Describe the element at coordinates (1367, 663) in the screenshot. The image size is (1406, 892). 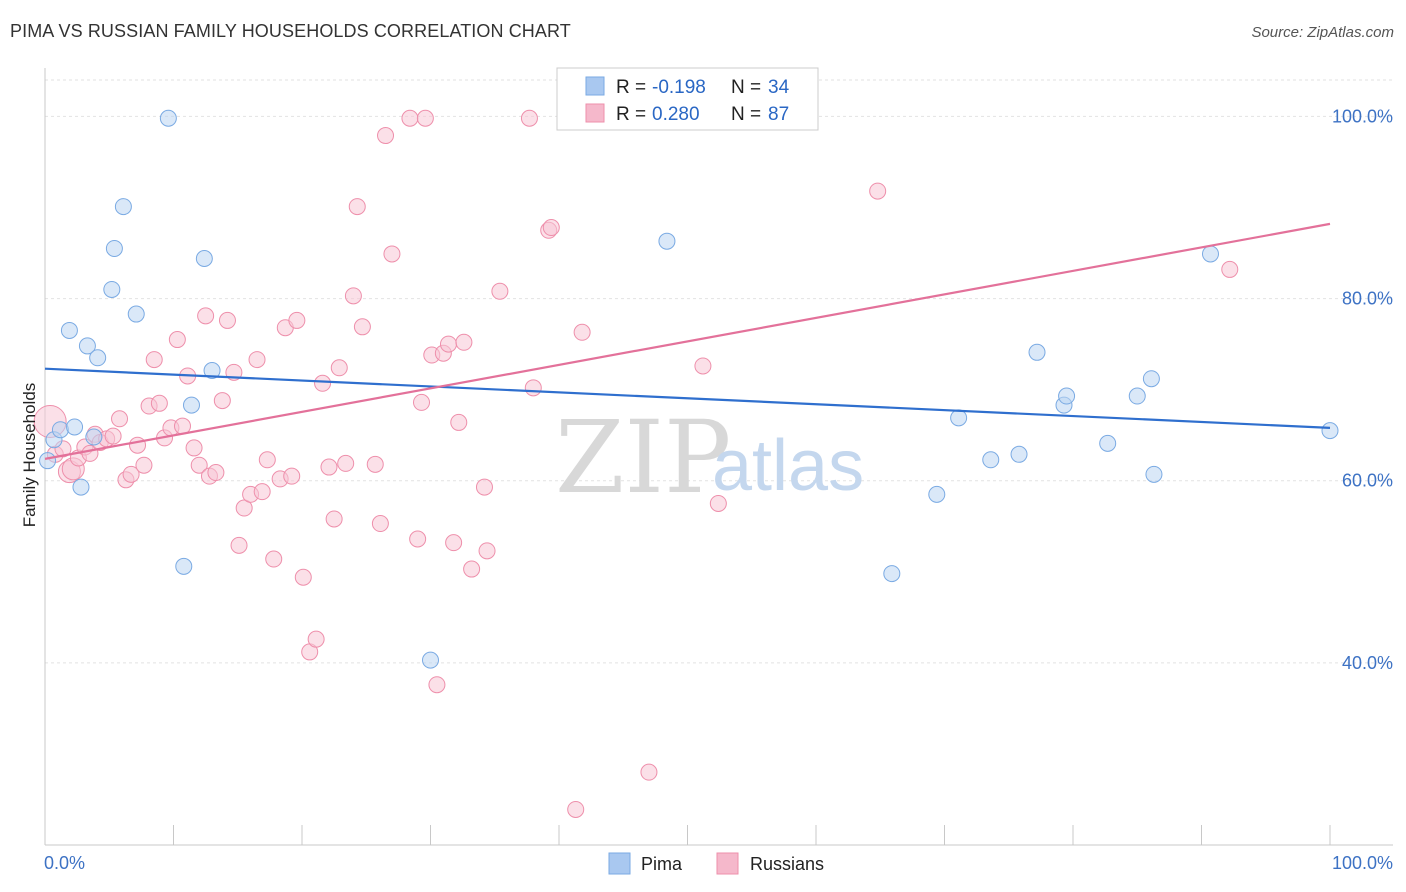
I see `y-tick-label: 40.0%` at that location.